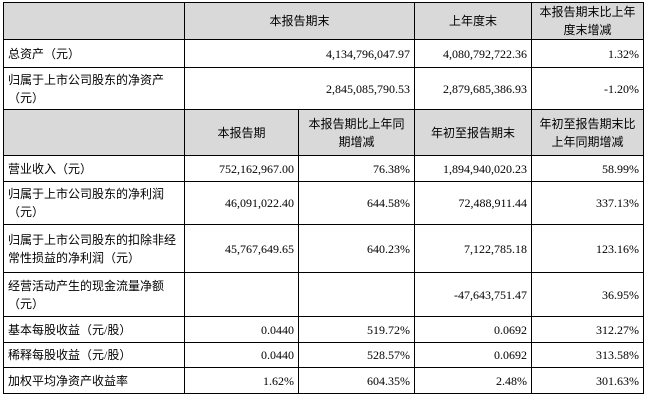 This screenshot has width=649, height=408. Describe the element at coordinates (473, 203) in the screenshot. I see `cell-ytd: 72,488,911.44` at that location.